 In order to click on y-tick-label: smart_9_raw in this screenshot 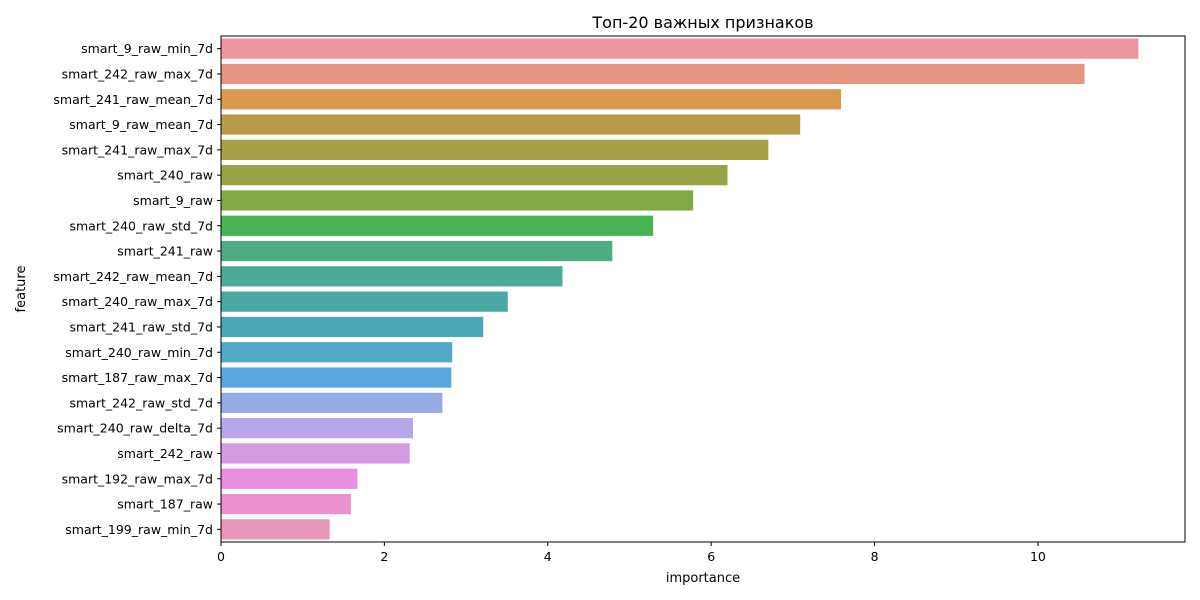, I will do `click(173, 200)`.